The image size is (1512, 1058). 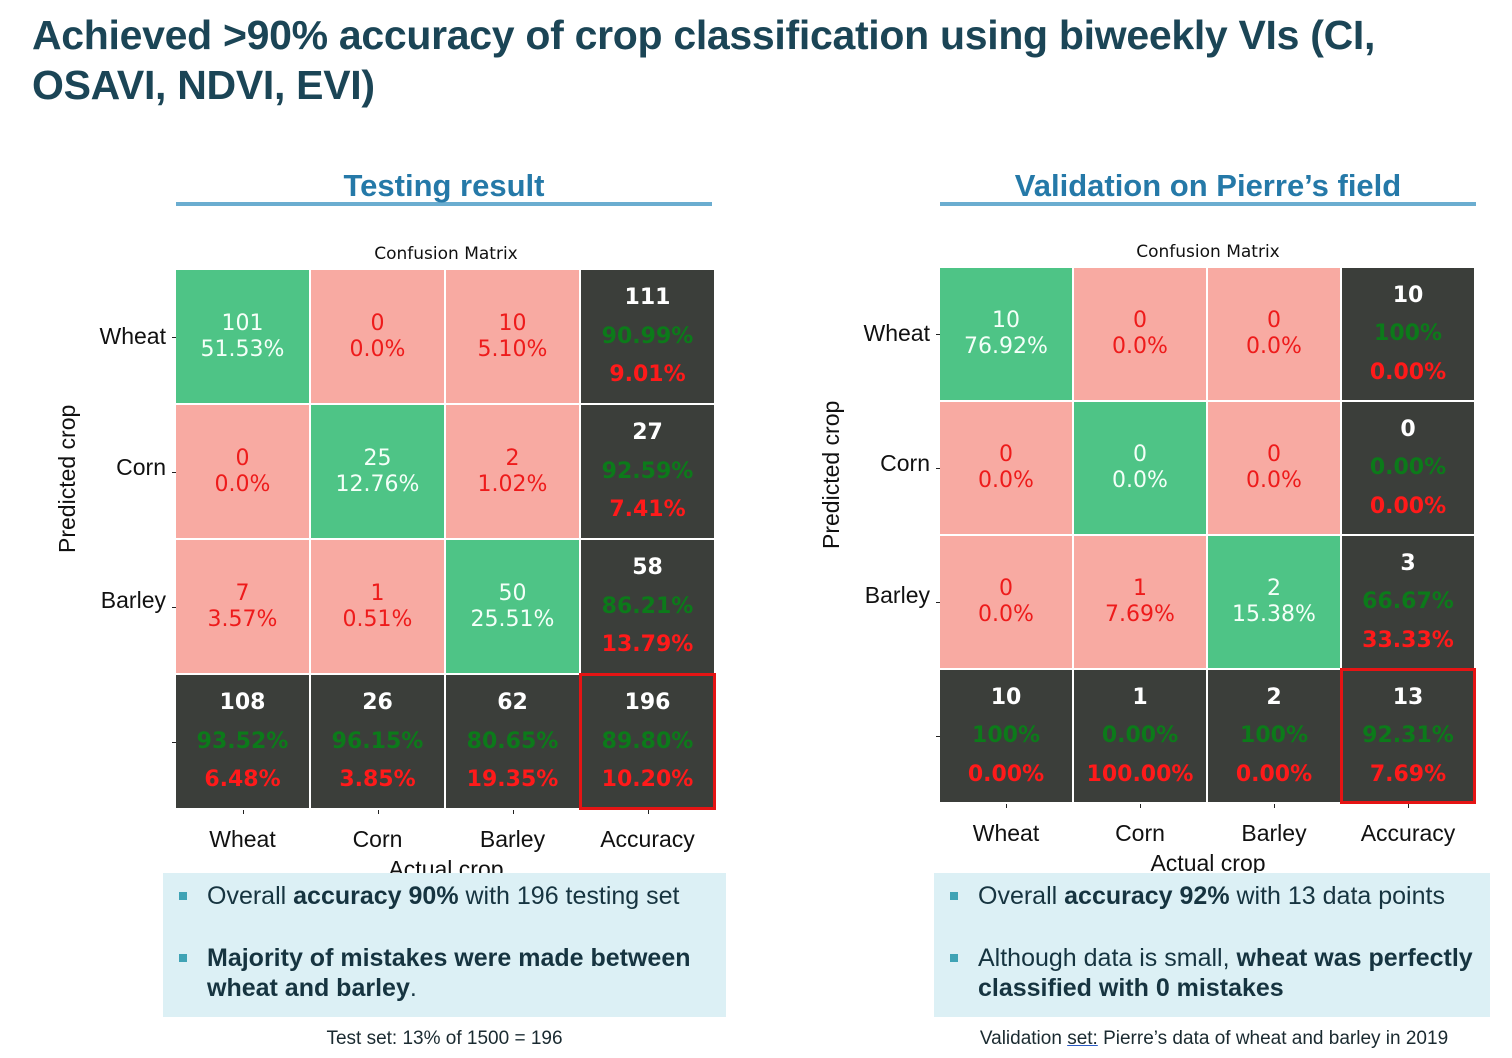 What do you see at coordinates (1408, 774) in the screenshot?
I see `summary-error-rate: 7.69%` at bounding box center [1408, 774].